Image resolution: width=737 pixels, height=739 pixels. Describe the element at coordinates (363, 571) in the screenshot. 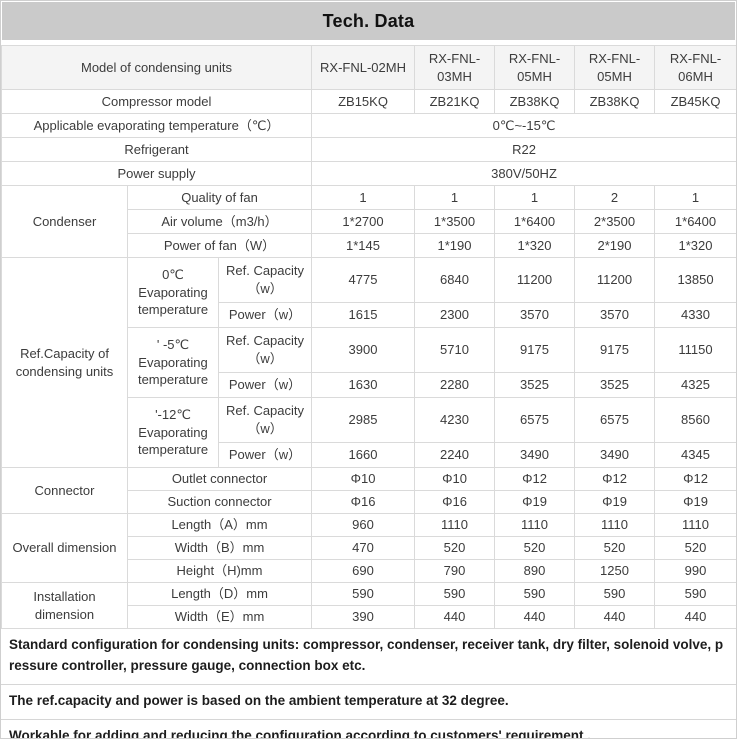

I see `table-cell: 690` at that location.